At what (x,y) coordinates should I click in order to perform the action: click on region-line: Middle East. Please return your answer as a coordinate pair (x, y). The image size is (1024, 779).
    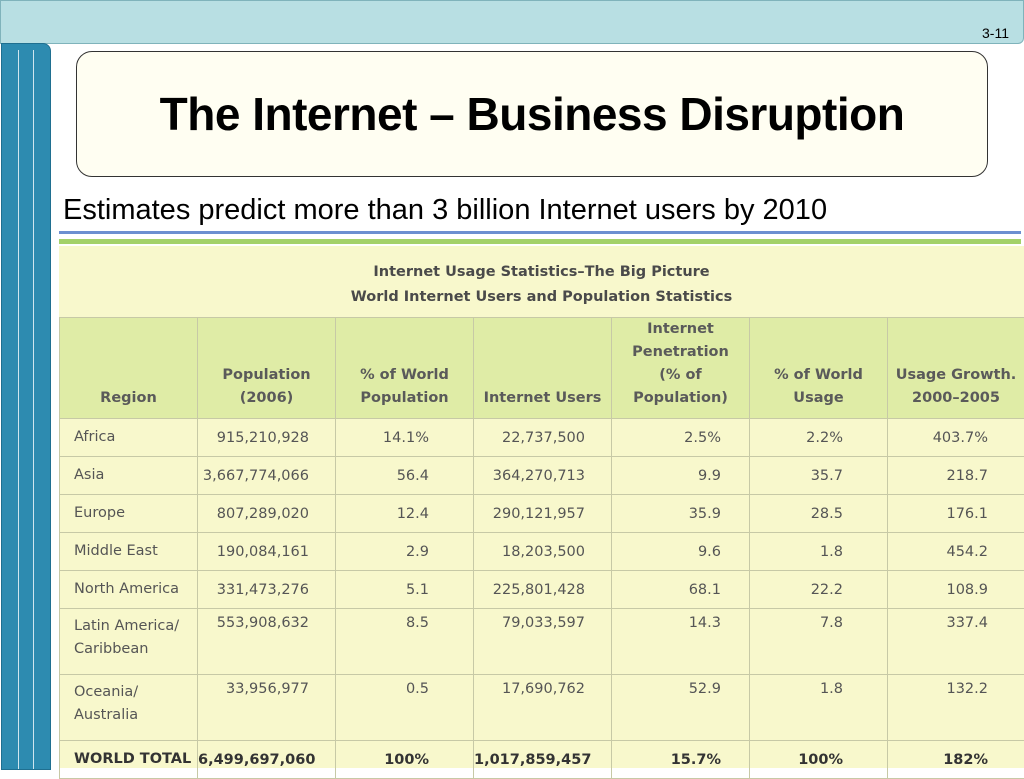
    Looking at the image, I should click on (135, 551).